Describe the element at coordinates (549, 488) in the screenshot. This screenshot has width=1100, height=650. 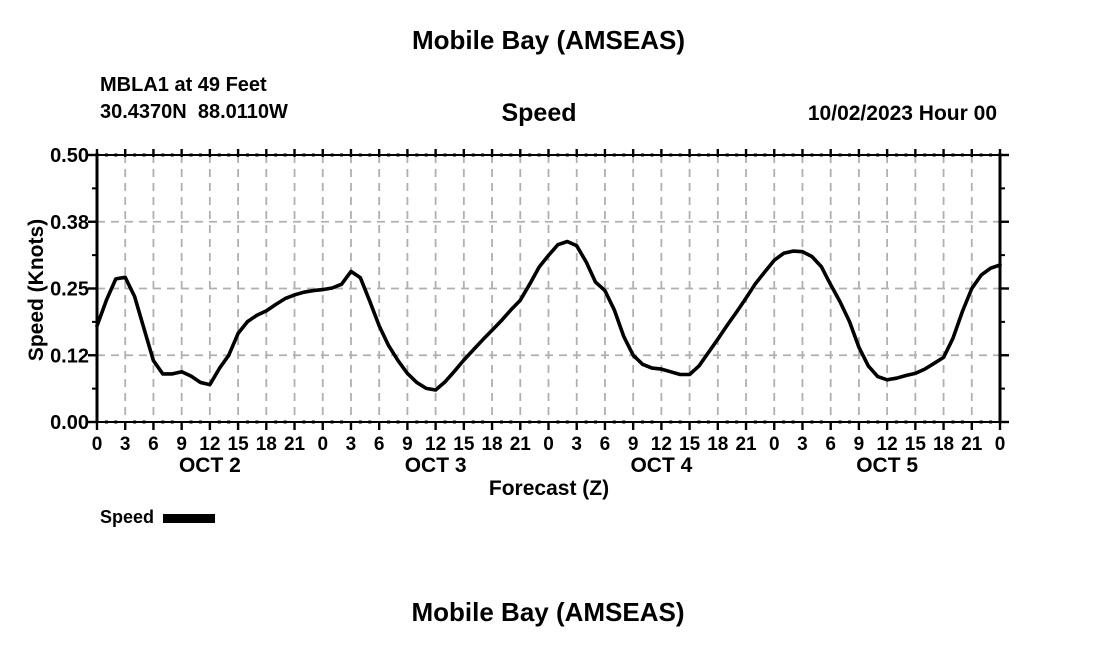
I see `x-axis-title: Forecast (Z)` at that location.